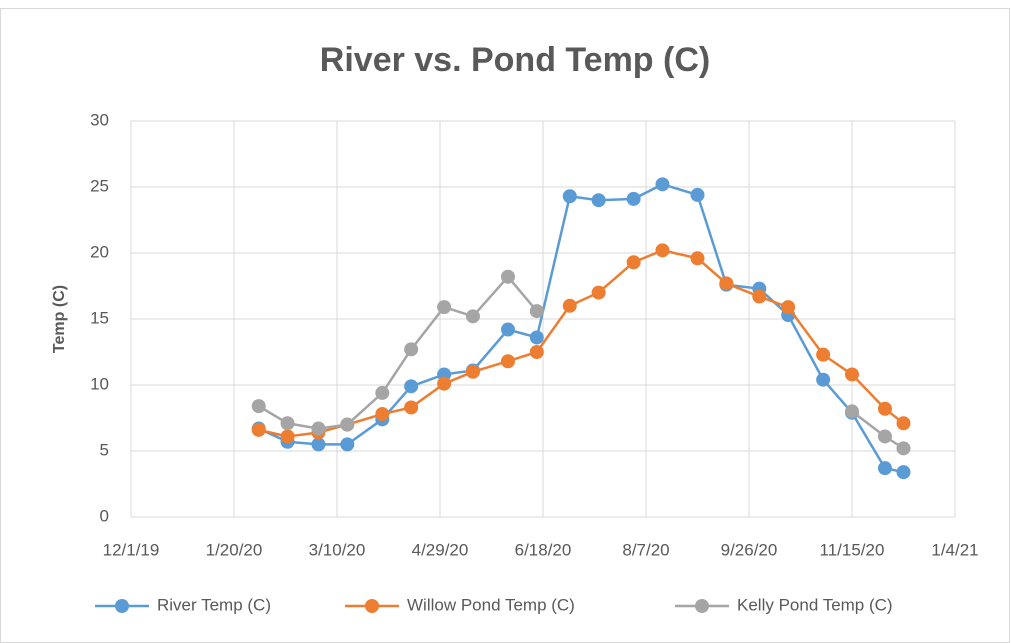 The height and width of the screenshot is (643, 1011). Describe the element at coordinates (99, 317) in the screenshot. I see `y-tick-label: 15` at that location.